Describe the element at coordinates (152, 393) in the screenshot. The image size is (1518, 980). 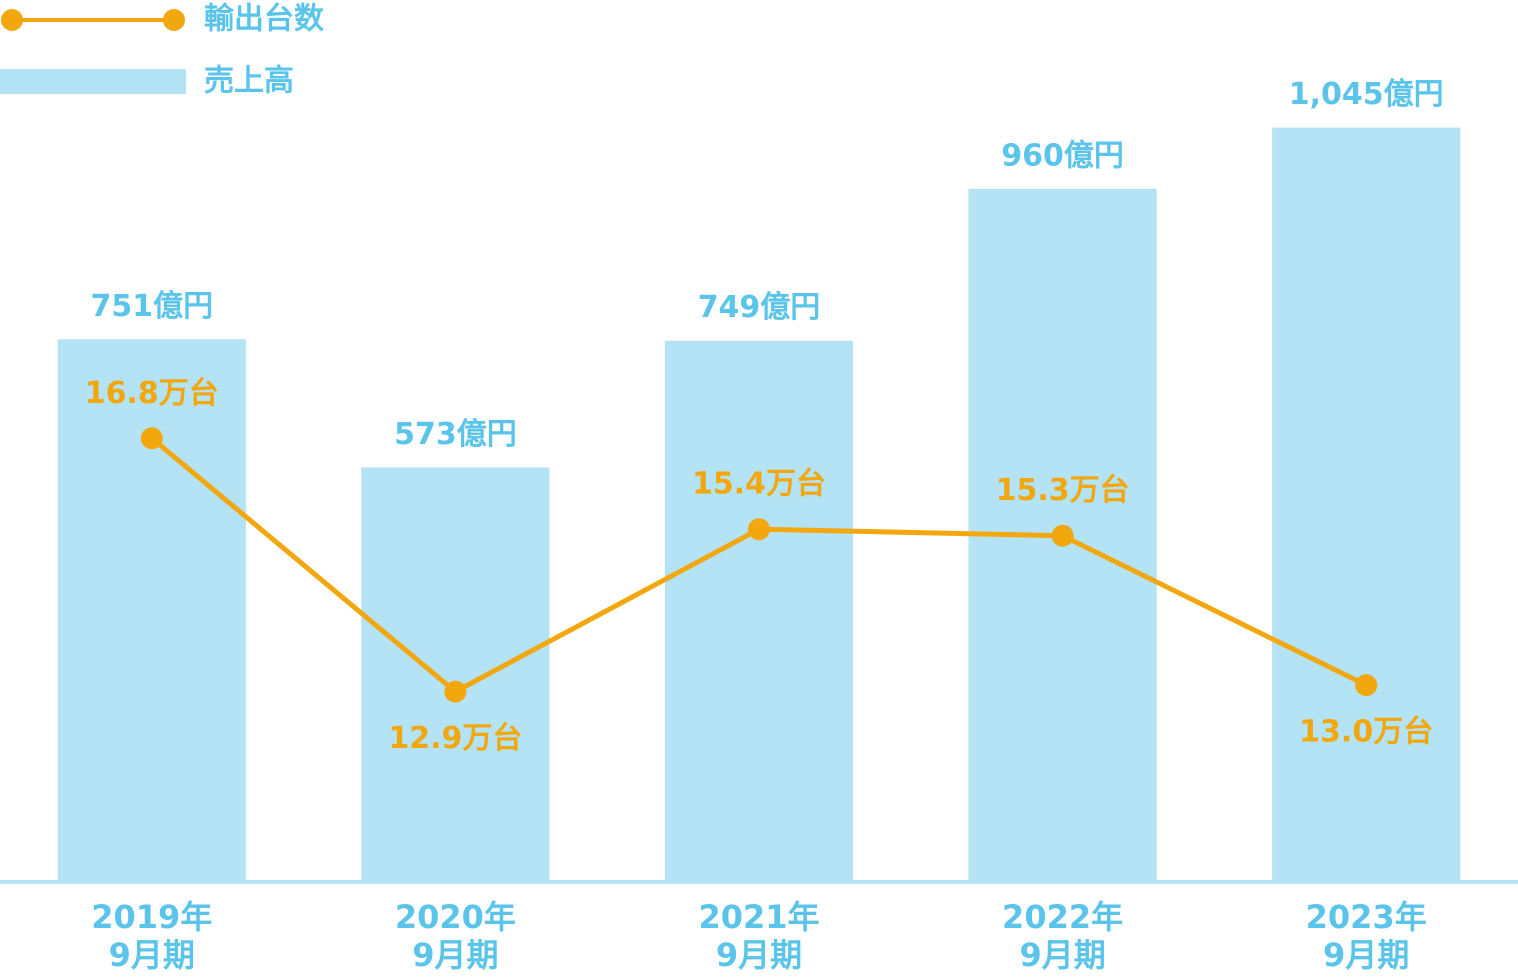
I see `line-value-label: 16.8万台` at that location.